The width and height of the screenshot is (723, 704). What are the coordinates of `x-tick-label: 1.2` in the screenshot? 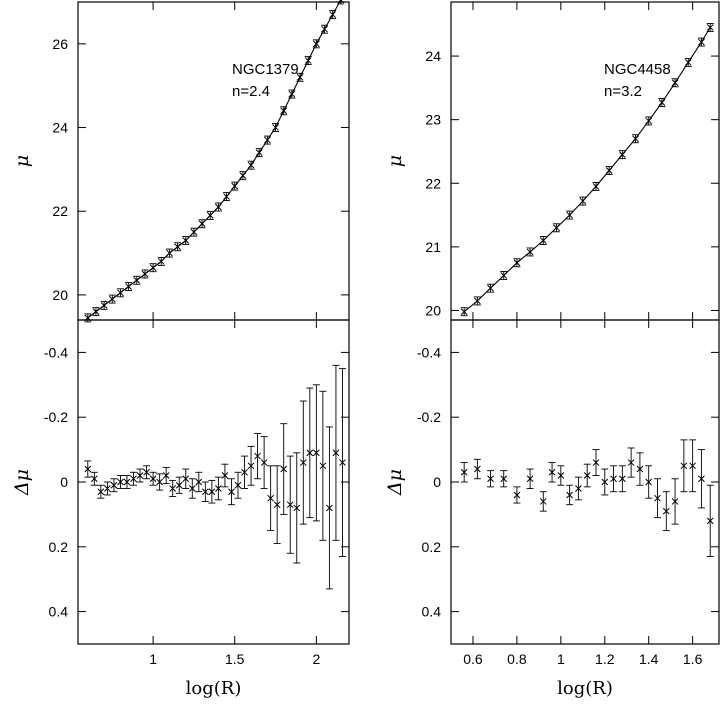 It's located at (605, 659).